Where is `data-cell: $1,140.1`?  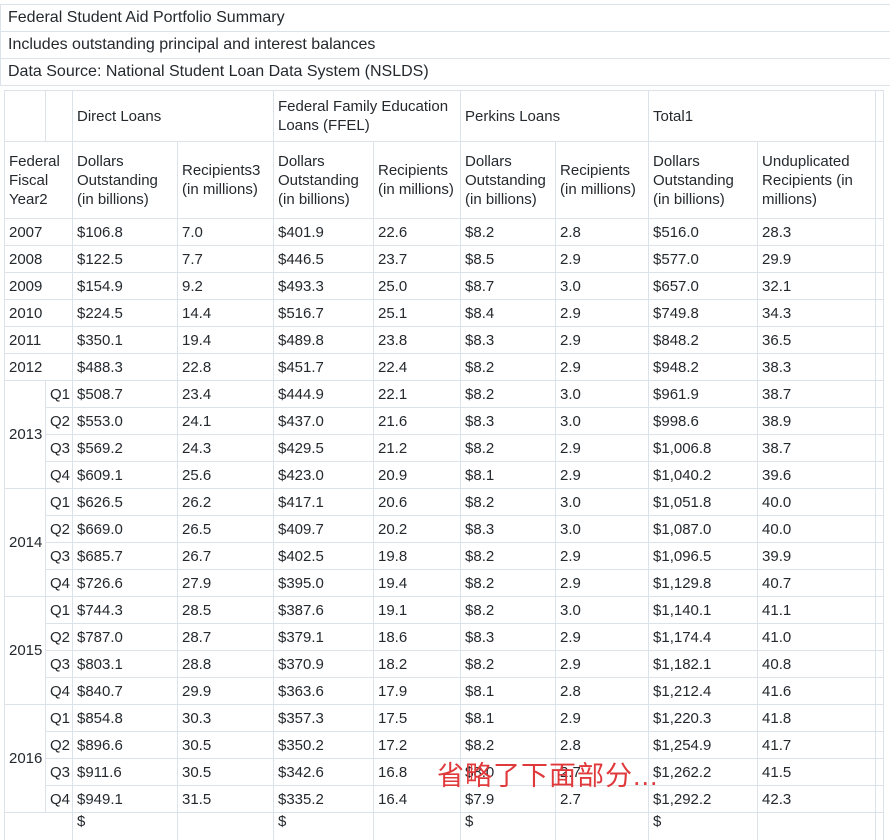 data-cell: $1,140.1 is located at coordinates (703, 610).